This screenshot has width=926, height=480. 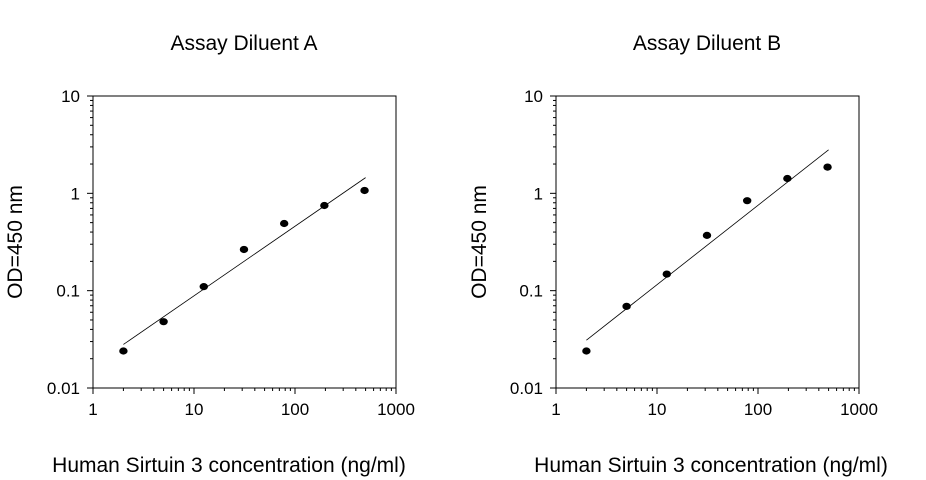 I want to click on chart-title: Assay Diluent B, so click(x=707, y=43).